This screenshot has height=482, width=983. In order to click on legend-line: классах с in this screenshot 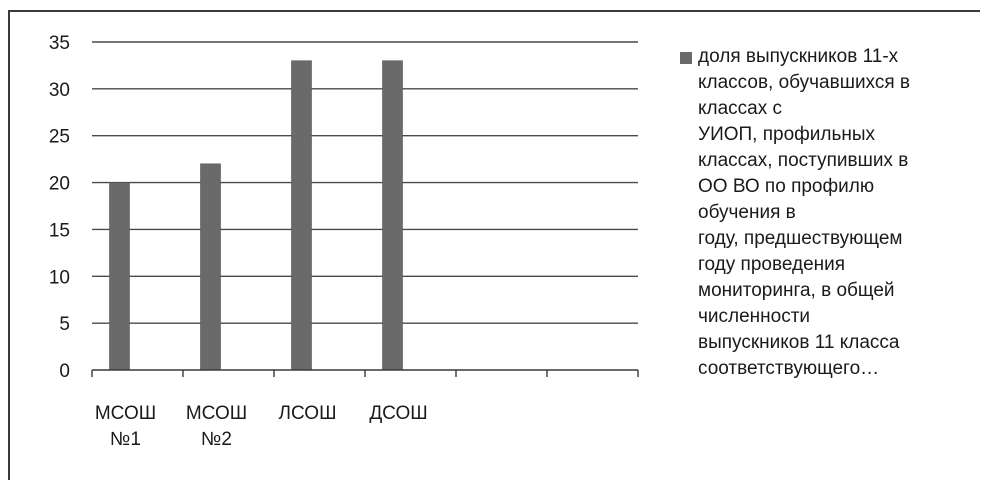, I will do `click(740, 108)`.